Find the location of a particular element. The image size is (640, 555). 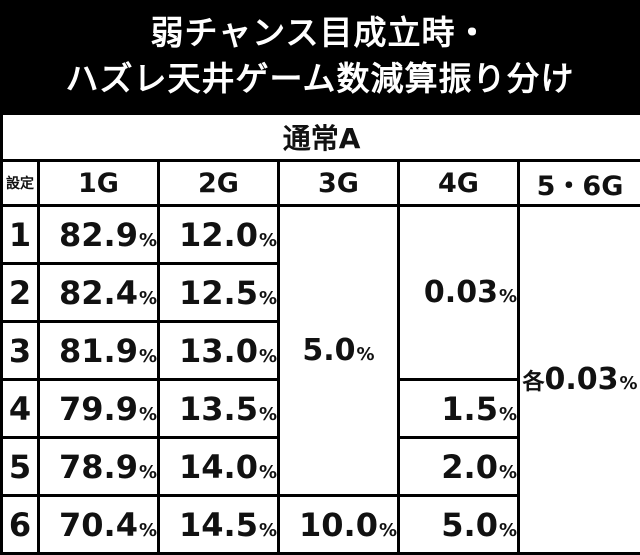

value-4g: 5.0% is located at coordinates (459, 525).